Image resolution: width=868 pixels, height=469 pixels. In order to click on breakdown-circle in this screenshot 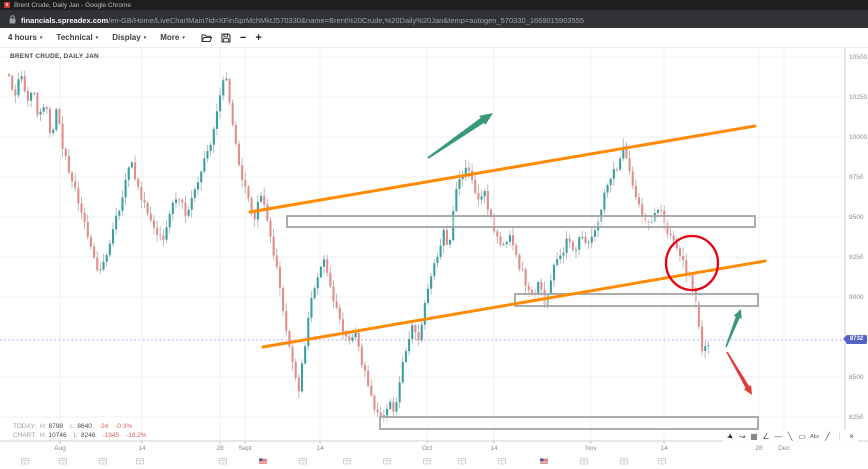, I will do `click(692, 263)`.